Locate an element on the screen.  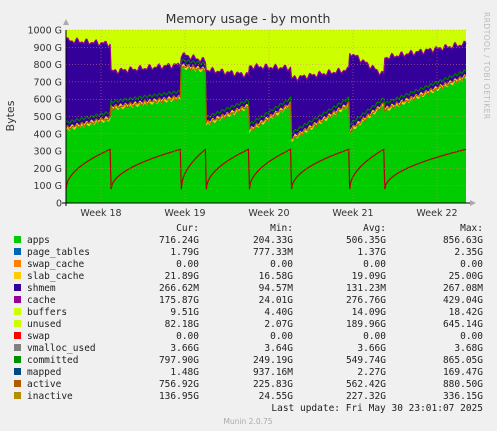
legend-value-max: 429.04G is located at coordinates (463, 300).